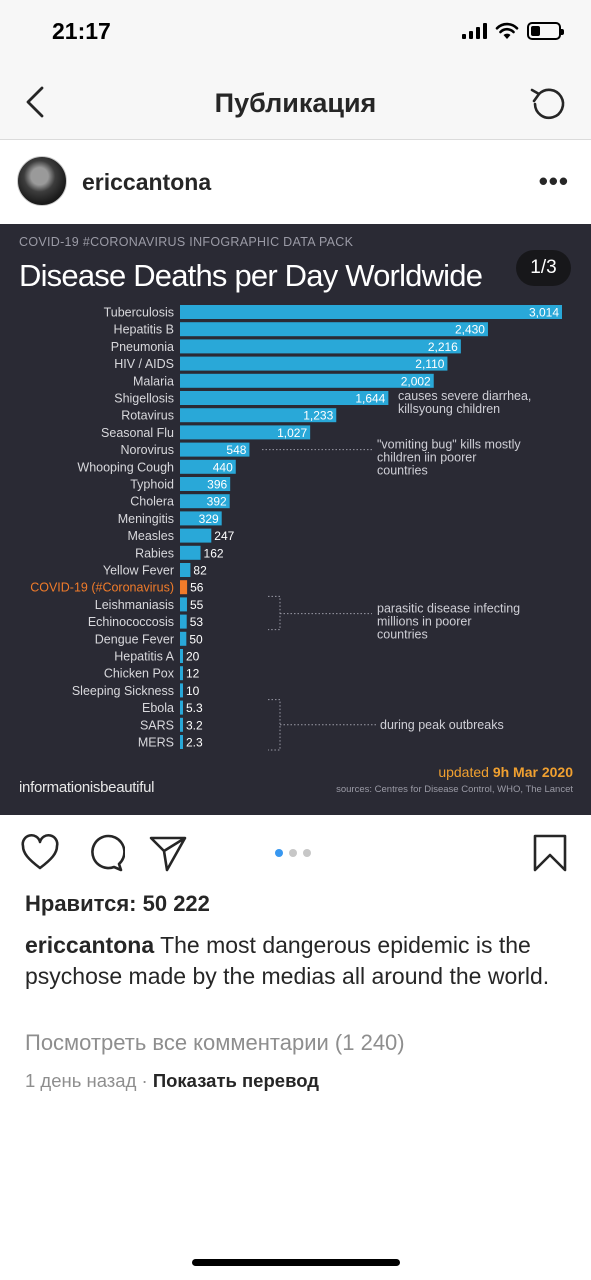 The width and height of the screenshot is (591, 1280). Describe the element at coordinates (153, 381) in the screenshot. I see `category-label: Malaria` at that location.